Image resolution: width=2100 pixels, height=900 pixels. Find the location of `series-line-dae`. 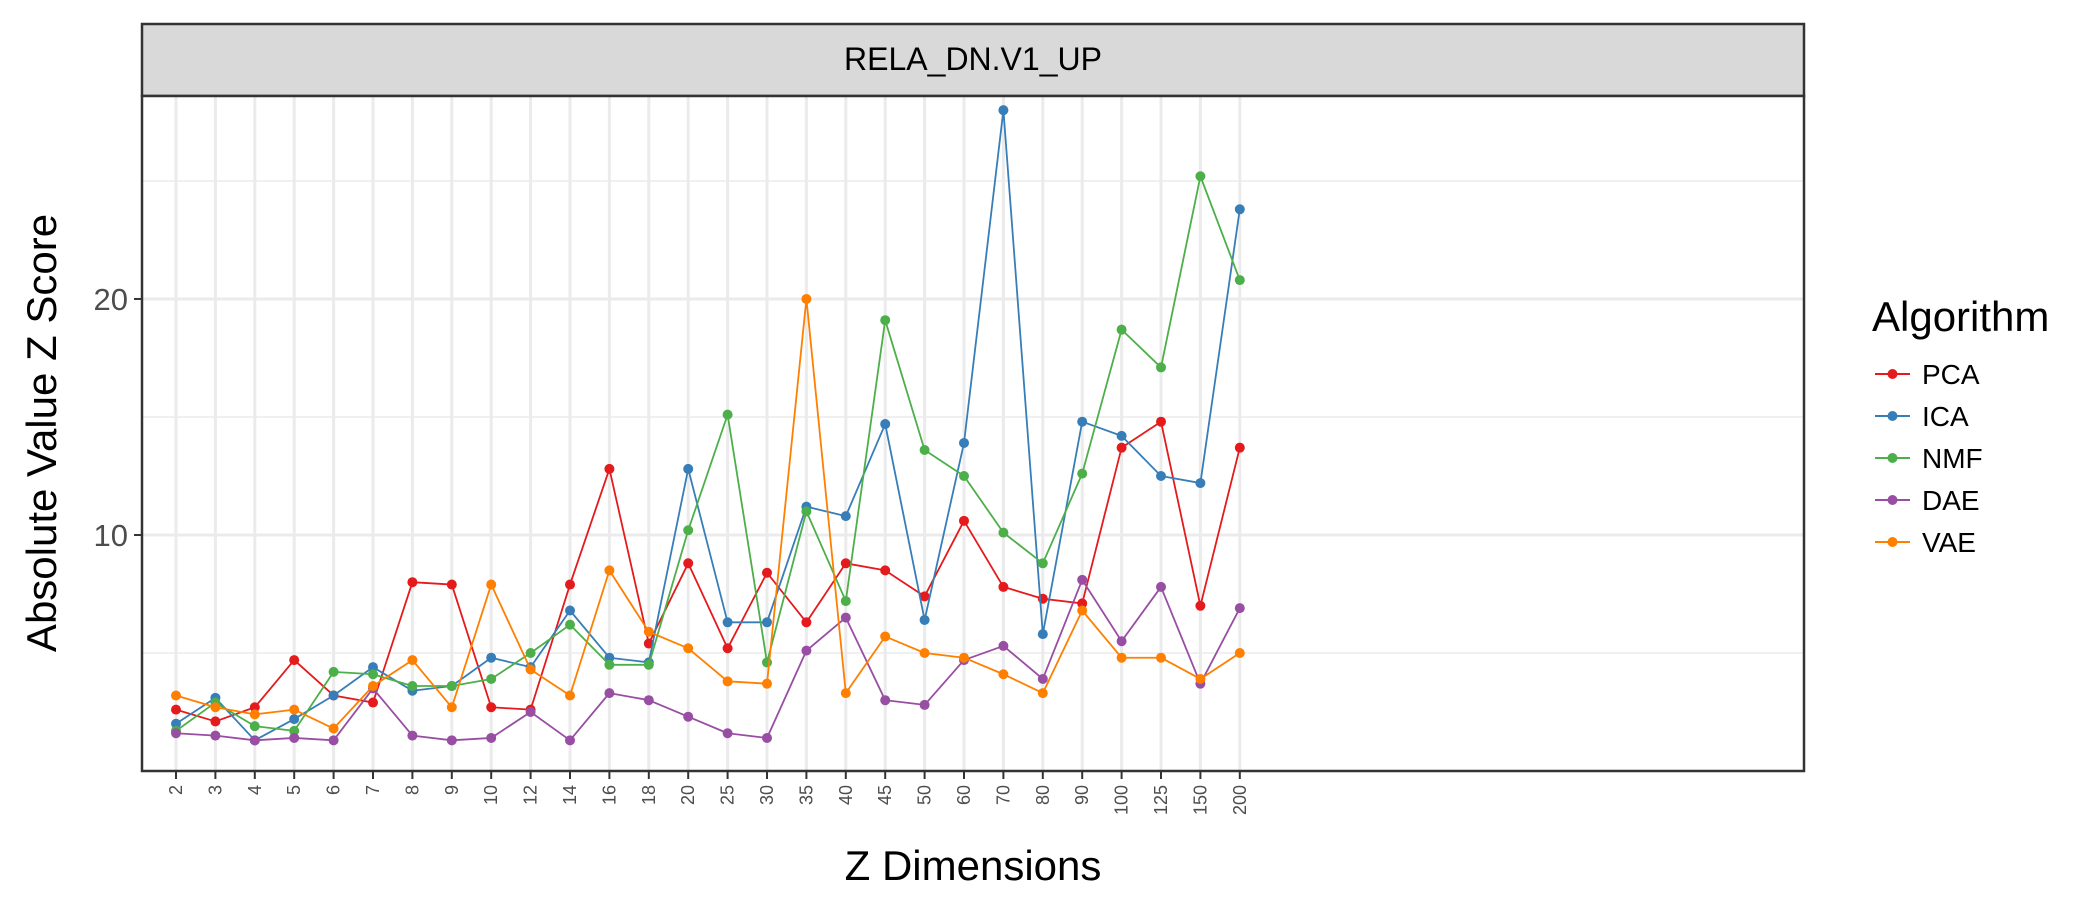

series-line-dae is located at coordinates (708, 660).